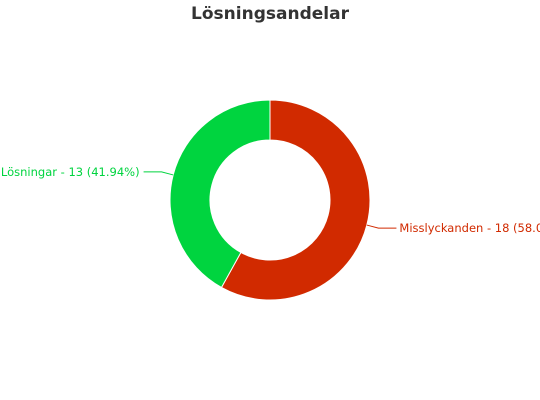 This screenshot has height=400, width=540. Describe the element at coordinates (469, 228) in the screenshot. I see `slice-label-0: Misslyckanden - 18 (58.0` at that location.